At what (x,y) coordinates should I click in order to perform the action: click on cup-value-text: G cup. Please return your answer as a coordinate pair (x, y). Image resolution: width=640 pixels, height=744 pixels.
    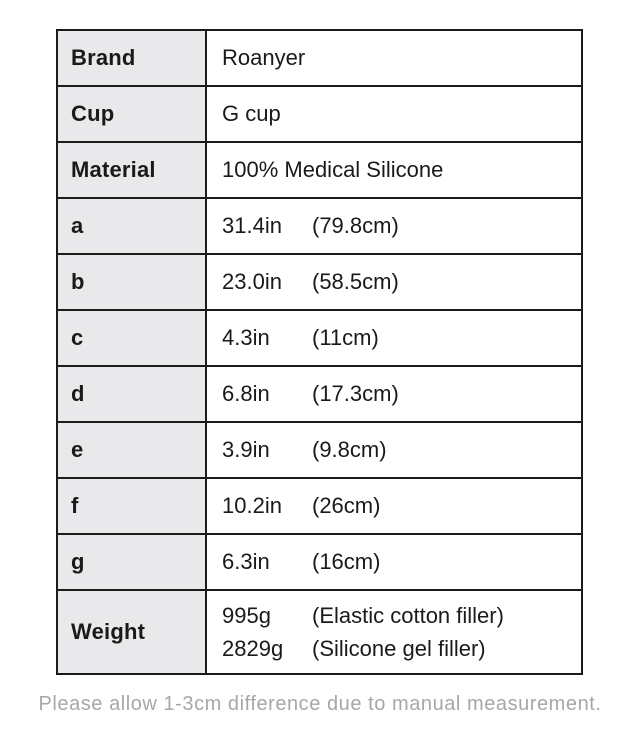
    Looking at the image, I should click on (251, 113).